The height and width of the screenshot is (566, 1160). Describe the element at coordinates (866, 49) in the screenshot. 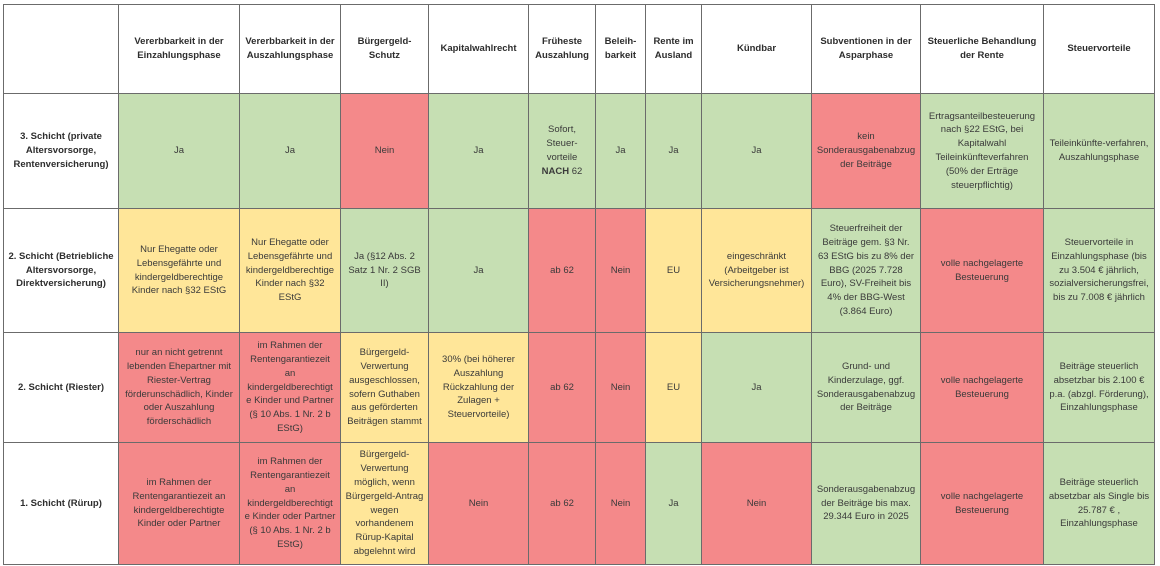

I see `column-header-subventionen-in-der-asparphase: Subventionen in der Asparphase` at that location.